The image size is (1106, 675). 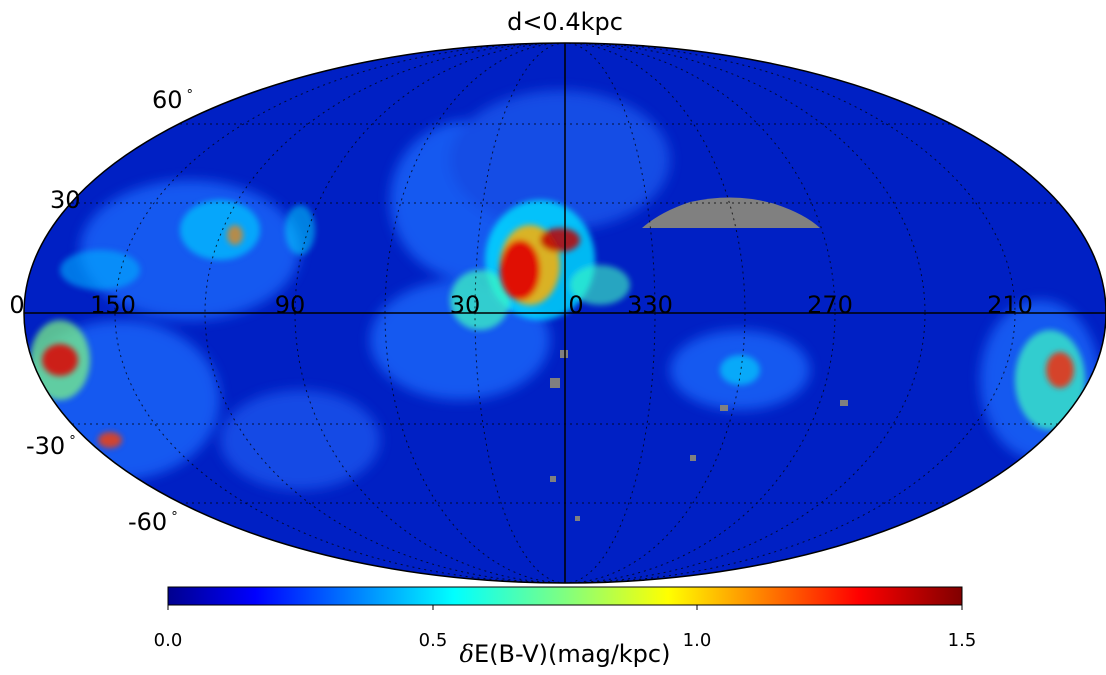 I want to click on colorbar-tick-label: 1.5, so click(x=962, y=640).